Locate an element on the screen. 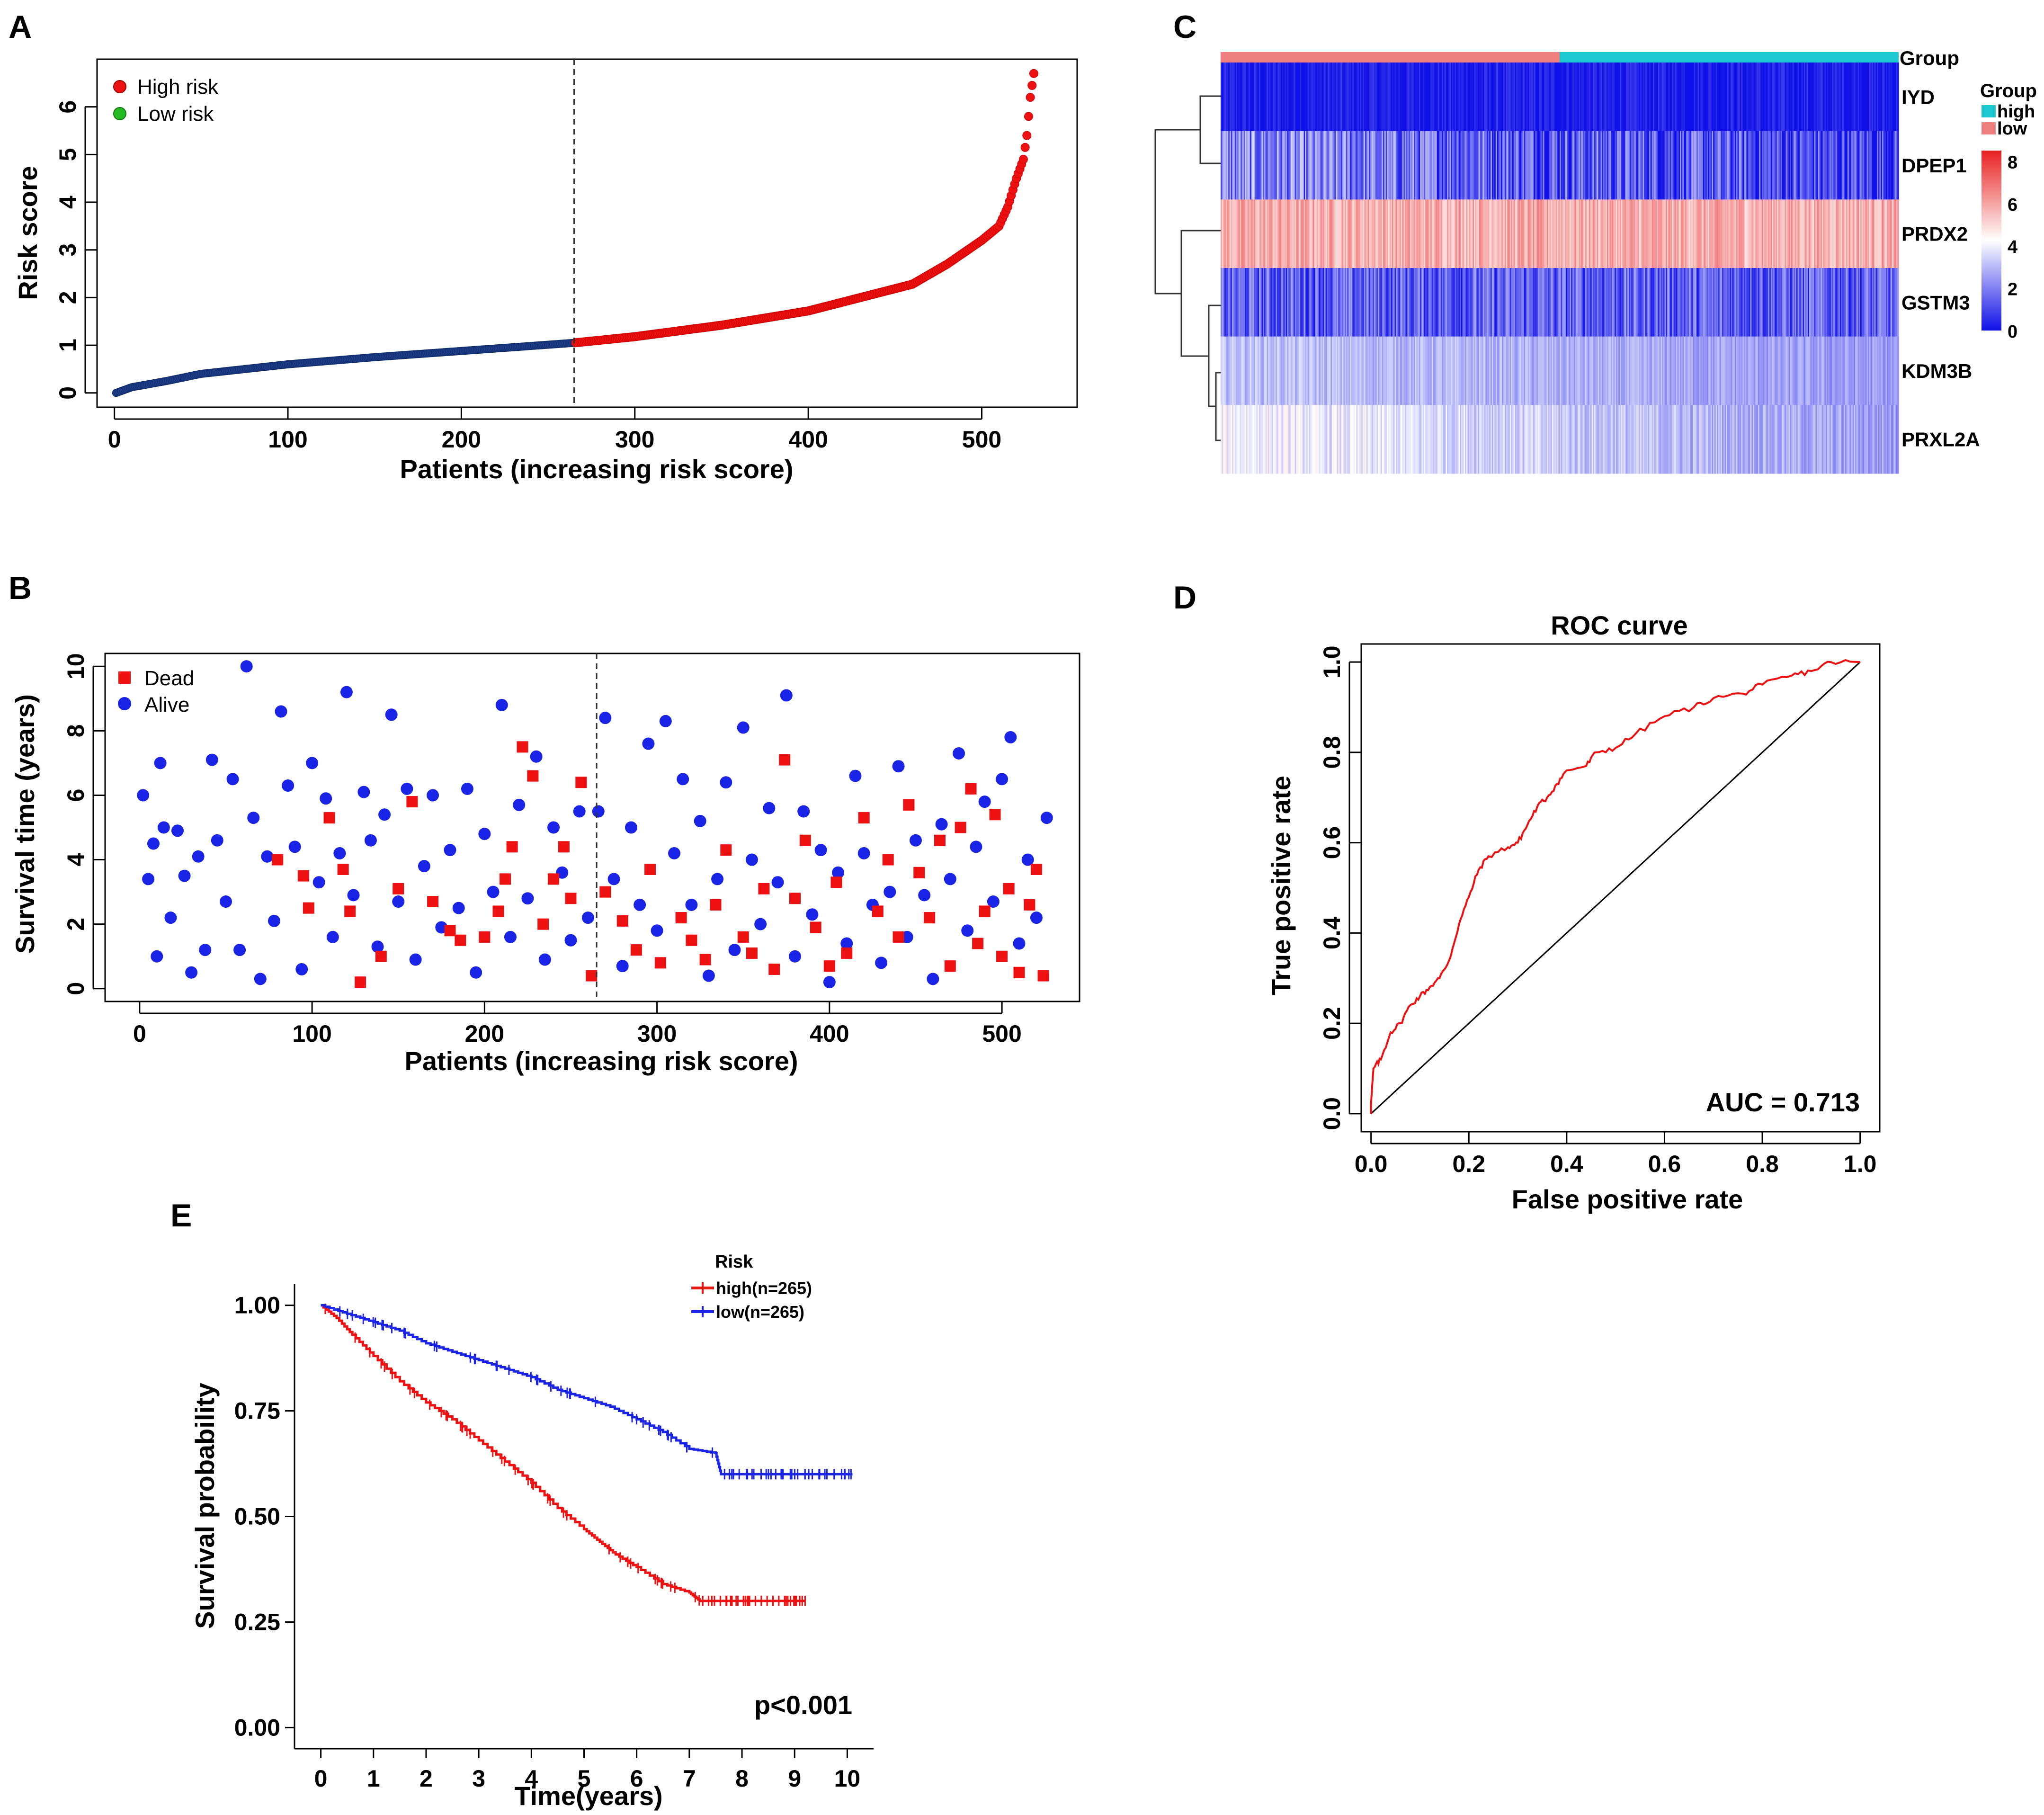 The width and height of the screenshot is (2044, 1815). x-tick-label: 100 is located at coordinates (287, 440).